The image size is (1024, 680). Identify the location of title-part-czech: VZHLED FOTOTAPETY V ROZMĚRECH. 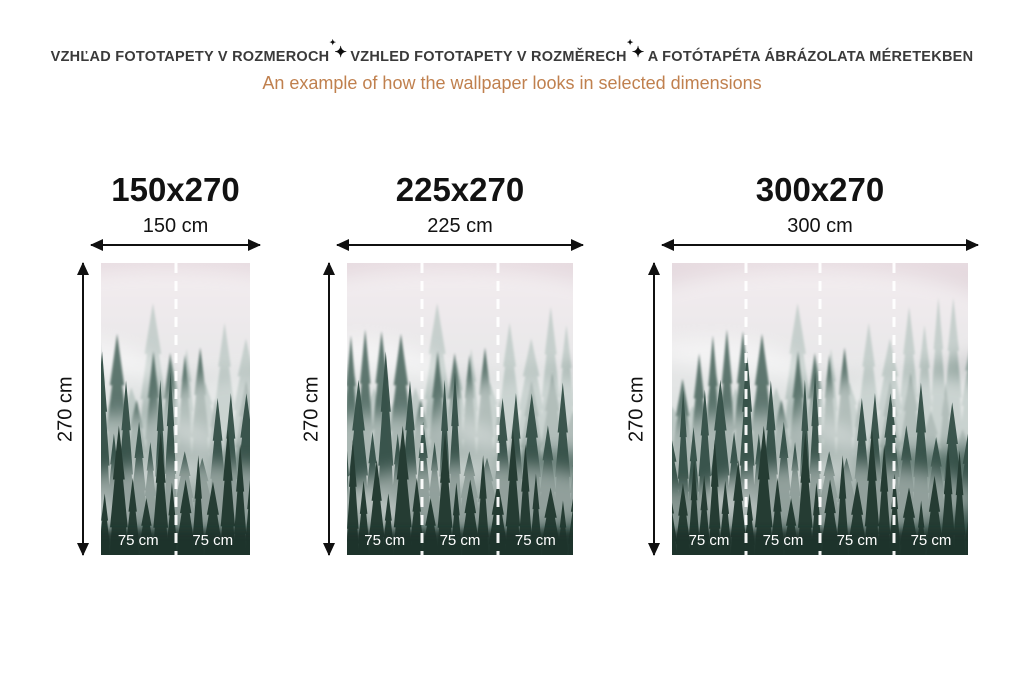
(488, 57).